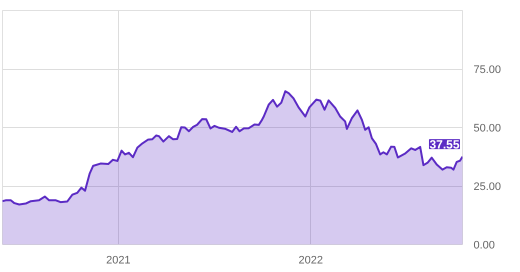 The height and width of the screenshot is (272, 520). I want to click on y-tick-label: 25.00, so click(488, 187).